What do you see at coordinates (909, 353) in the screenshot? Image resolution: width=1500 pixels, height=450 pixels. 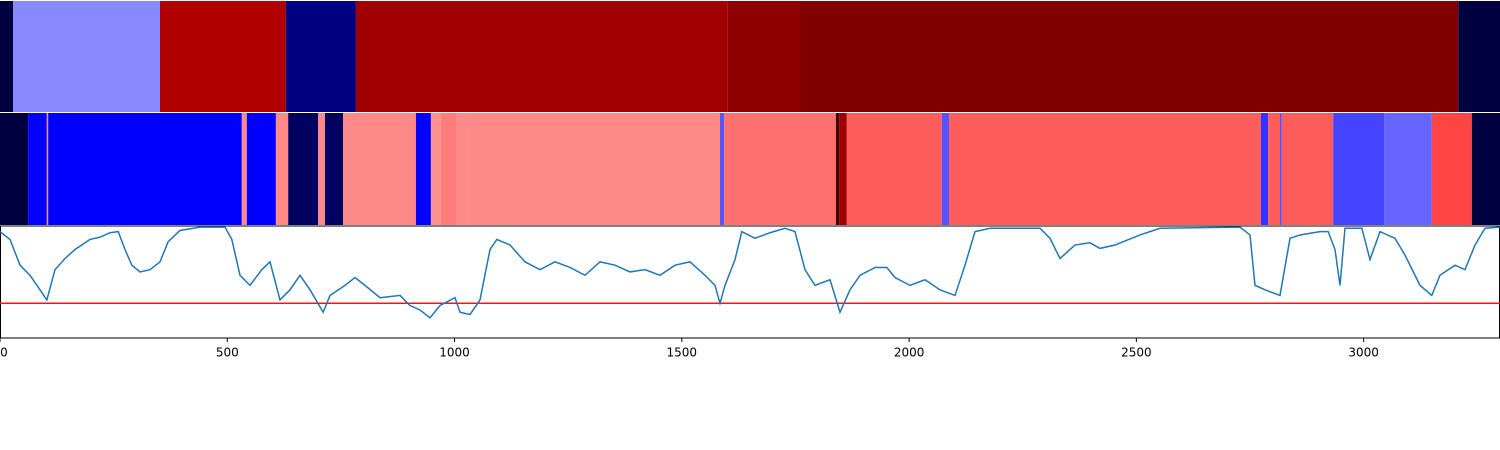 I see `x-tick-label: 2000` at bounding box center [909, 353].